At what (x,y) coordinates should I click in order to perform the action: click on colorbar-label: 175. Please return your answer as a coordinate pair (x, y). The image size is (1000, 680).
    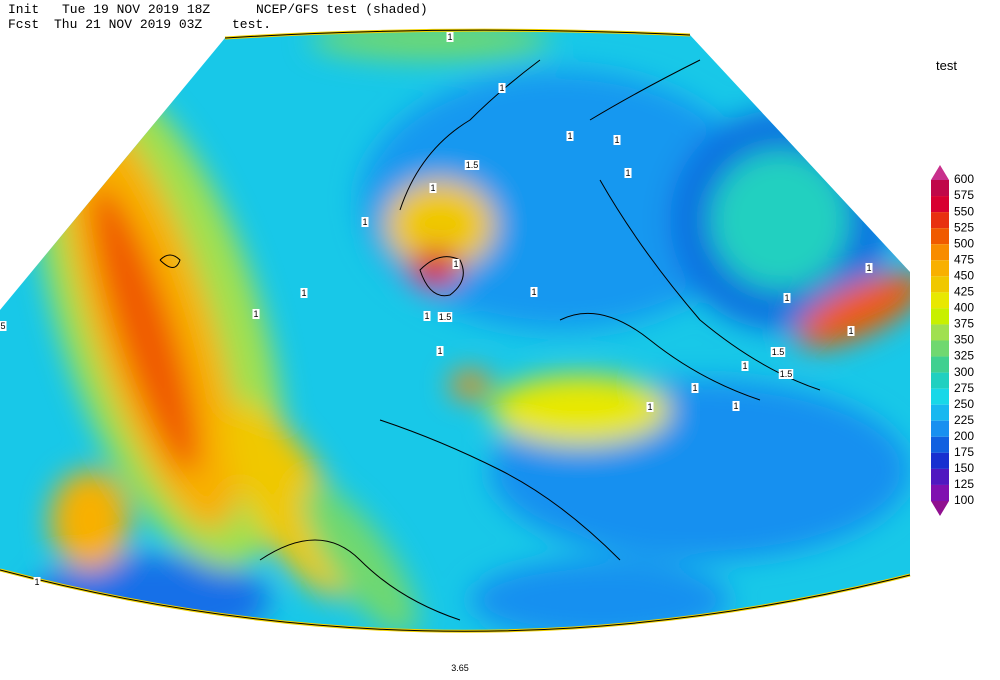
    Looking at the image, I should click on (964, 452).